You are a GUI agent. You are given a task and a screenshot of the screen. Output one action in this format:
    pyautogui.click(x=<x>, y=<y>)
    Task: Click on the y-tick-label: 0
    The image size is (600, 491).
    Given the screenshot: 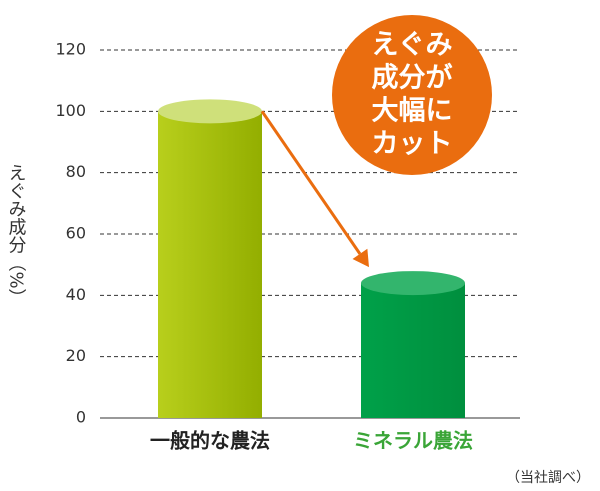 What is the action you would take?
    pyautogui.click(x=81, y=417)
    